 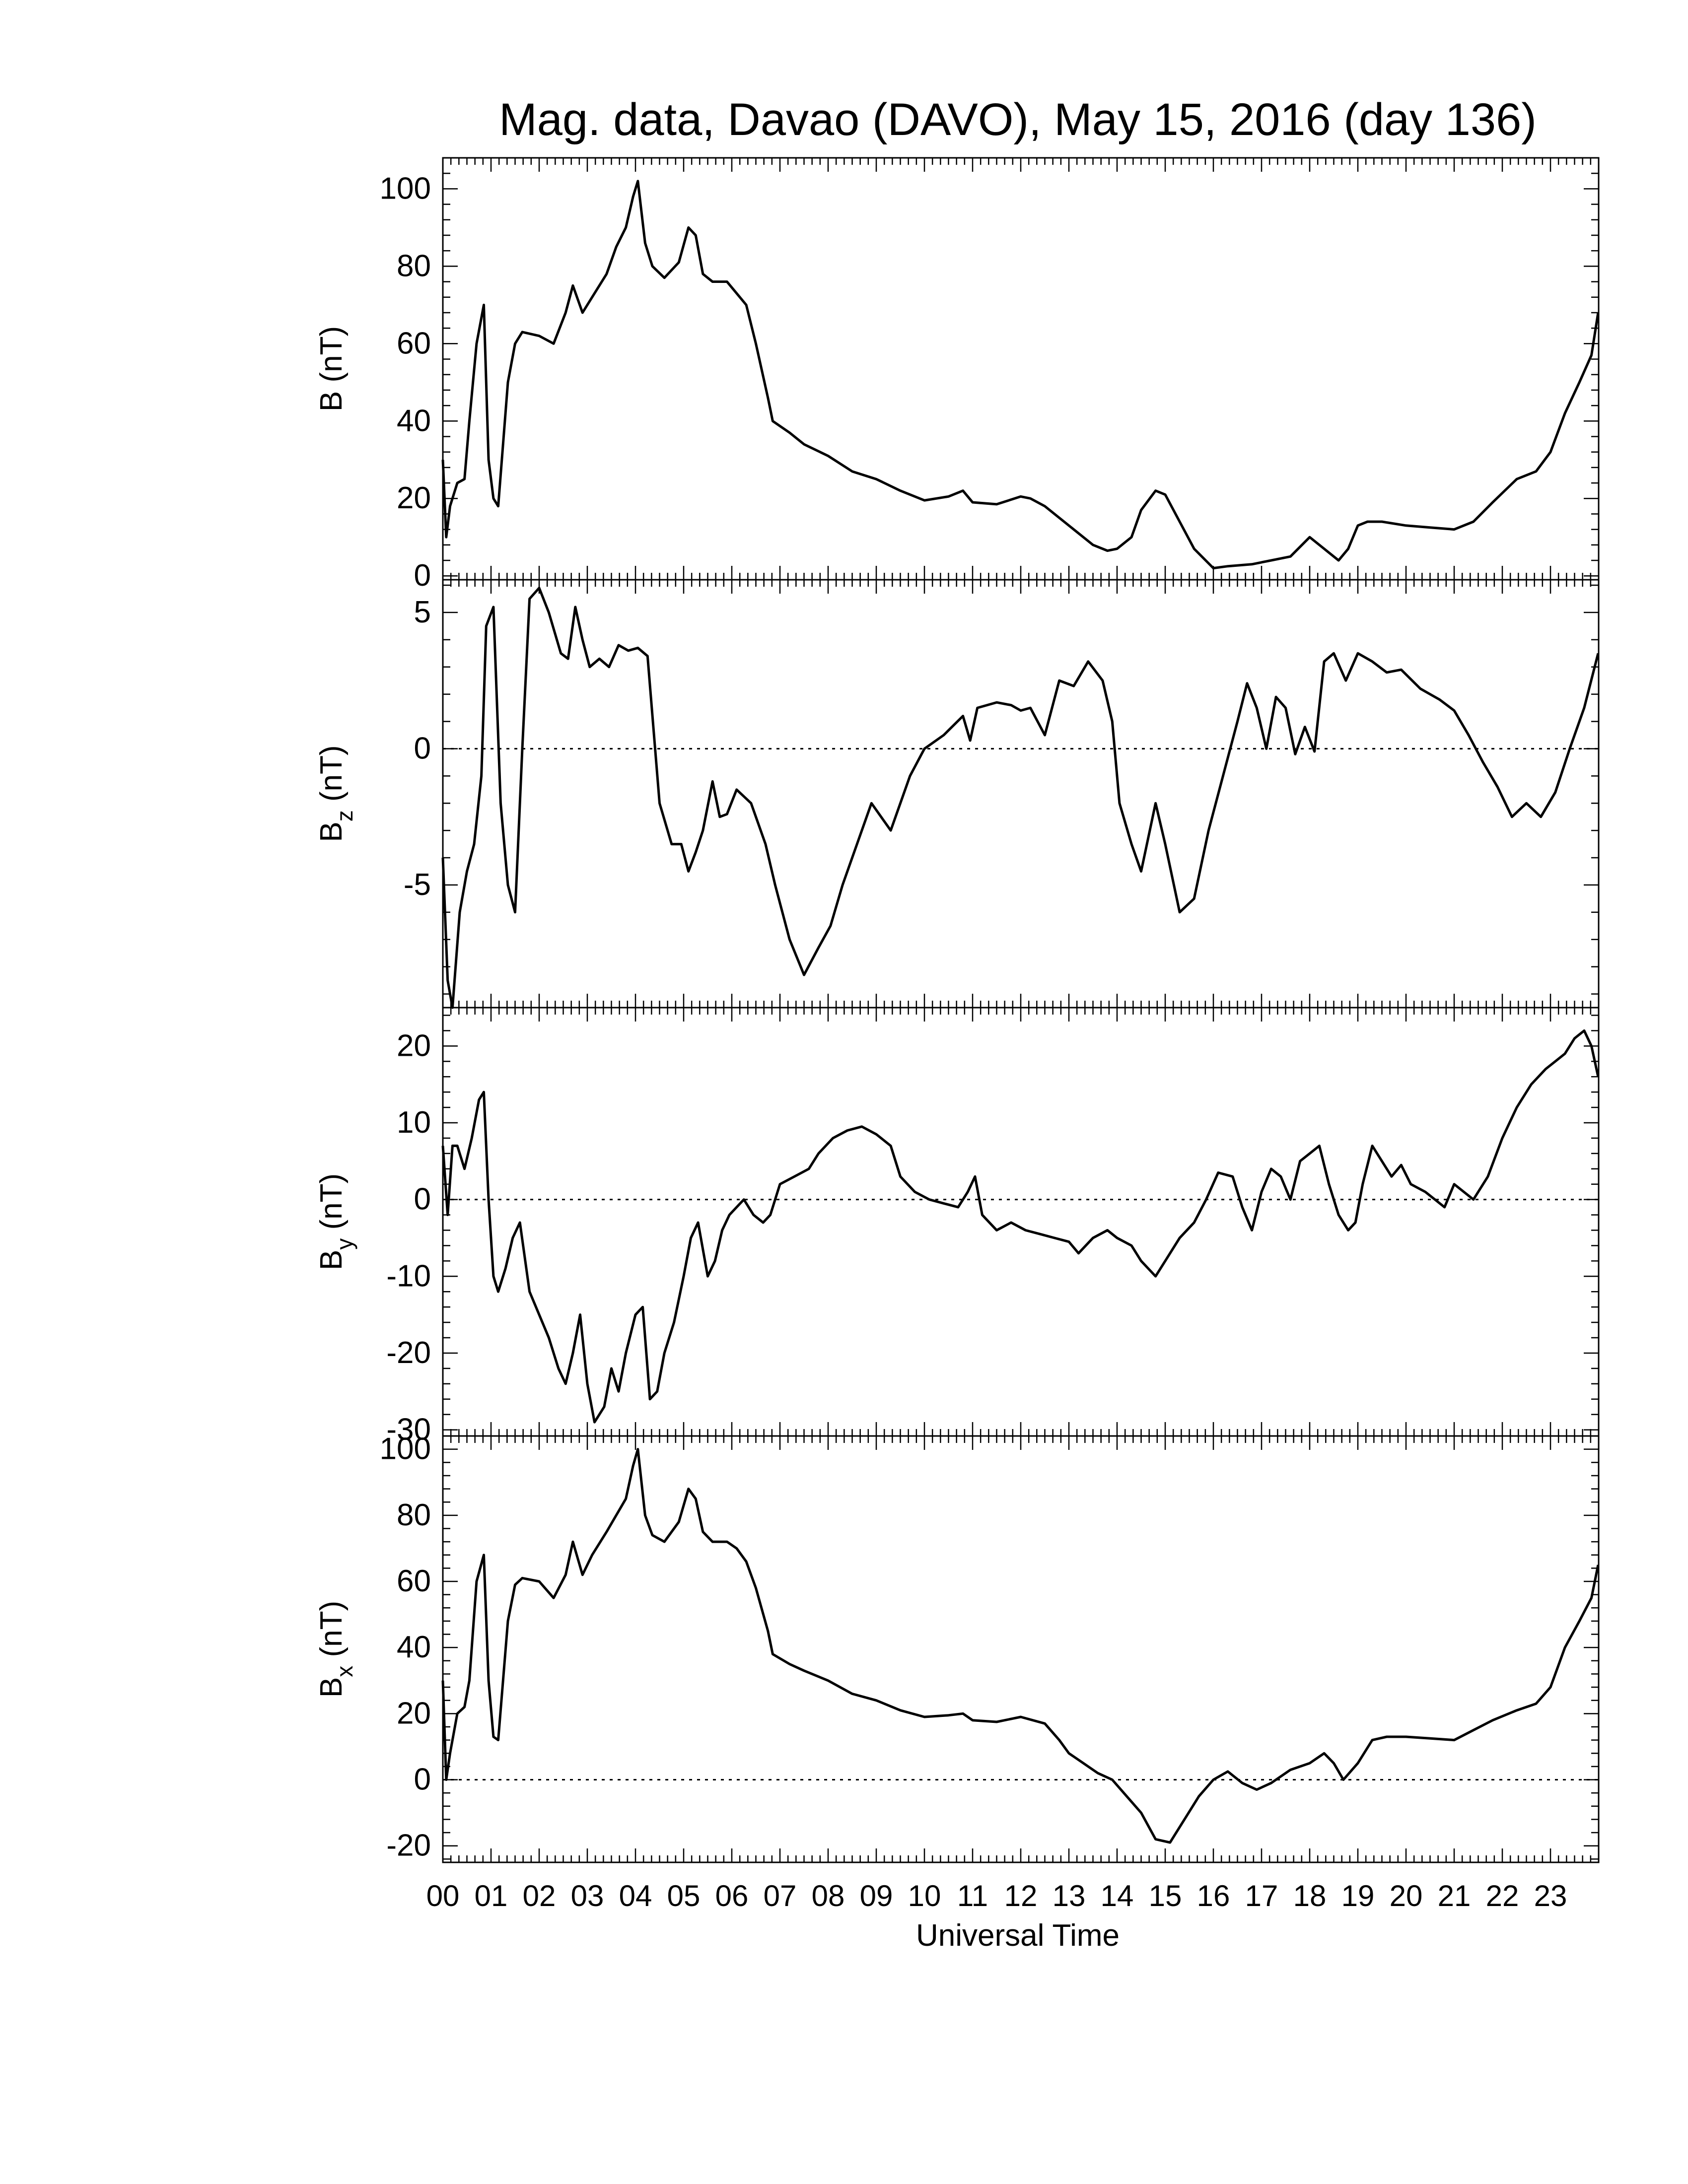 What do you see at coordinates (1021, 1895) in the screenshot?
I see `x-tick-label: 12` at bounding box center [1021, 1895].